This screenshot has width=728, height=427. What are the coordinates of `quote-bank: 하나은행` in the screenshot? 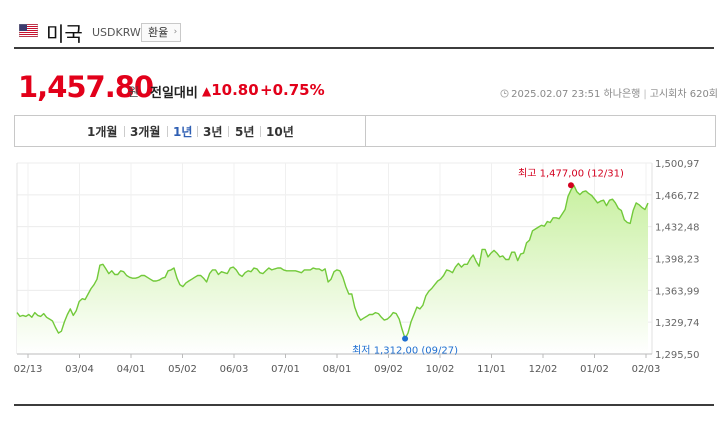 It's located at (622, 94).